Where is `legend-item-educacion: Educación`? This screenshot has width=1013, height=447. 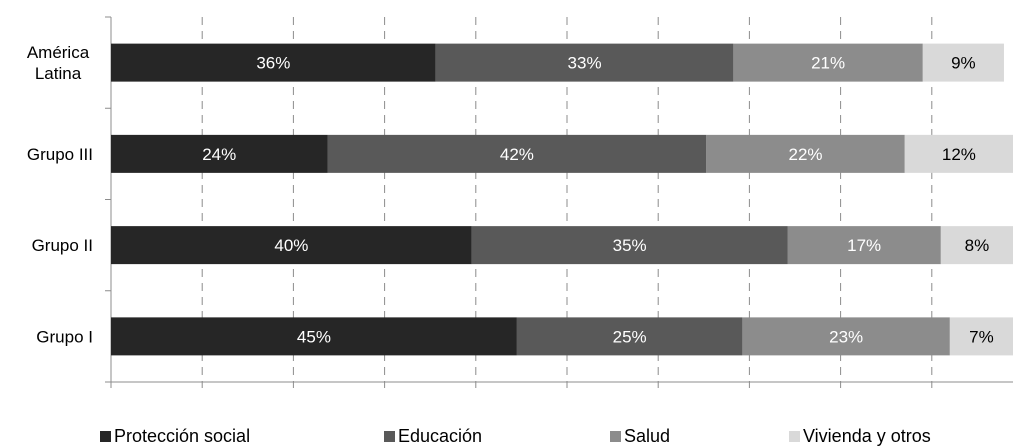
legend-item-educacion: Educación is located at coordinates (433, 436).